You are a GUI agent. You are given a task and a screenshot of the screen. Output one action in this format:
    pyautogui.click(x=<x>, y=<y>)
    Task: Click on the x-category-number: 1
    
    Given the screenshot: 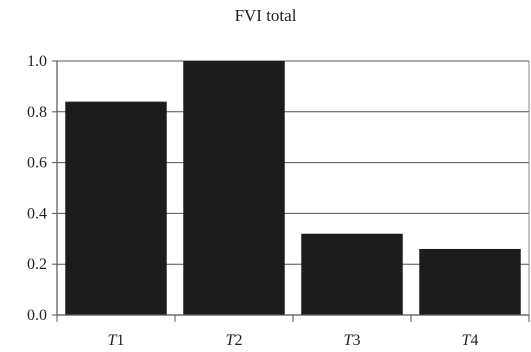 What is the action you would take?
    pyautogui.click(x=120, y=340)
    